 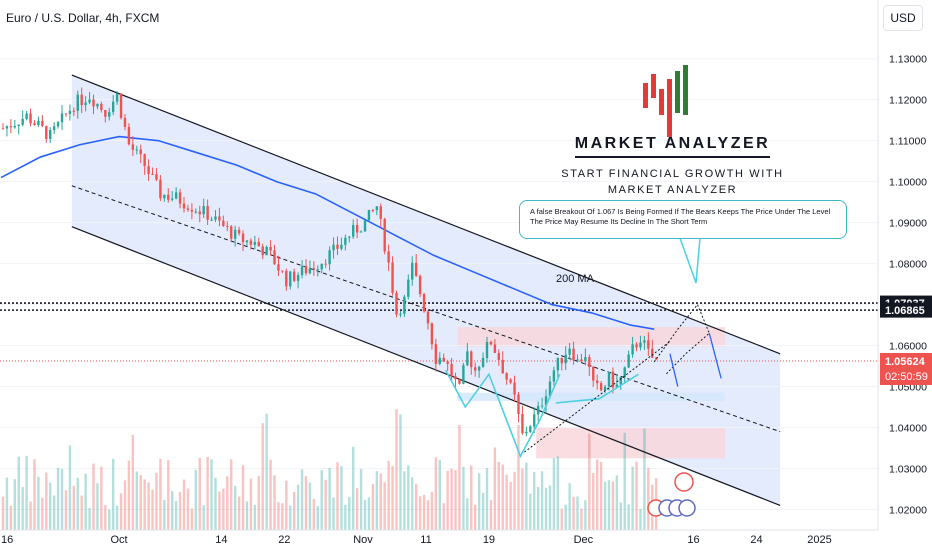 I want to click on us-flag-event-icon, so click(x=684, y=482).